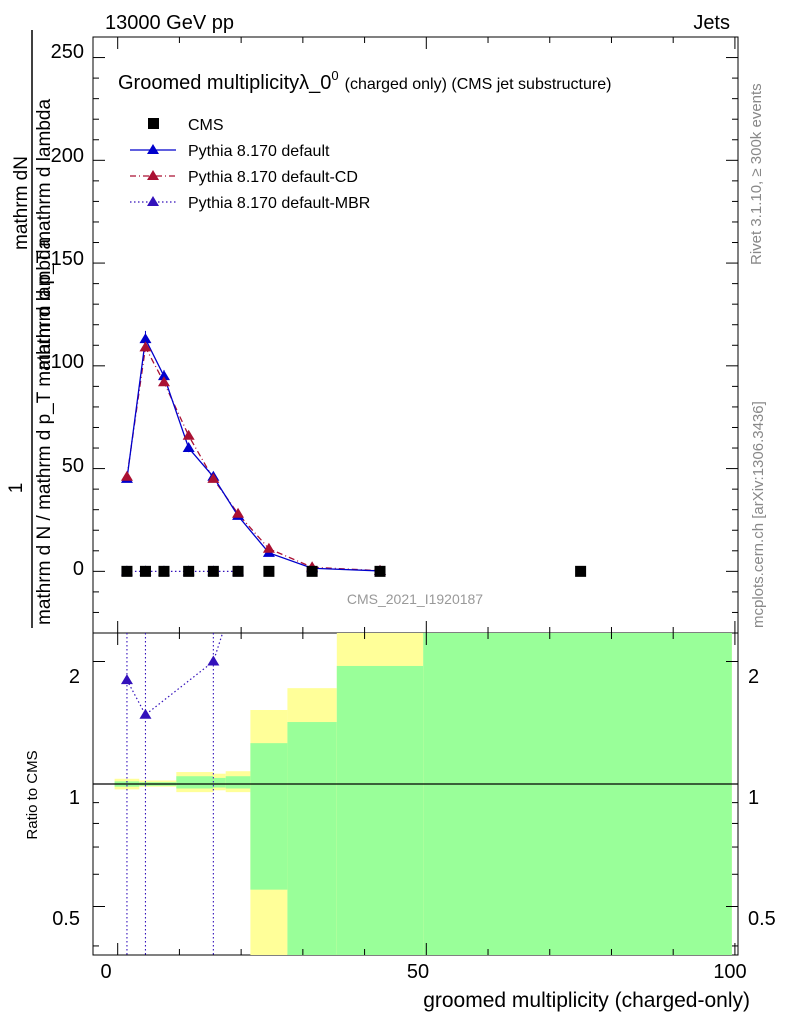 Image resolution: width=786 pixels, height=1024 pixels. What do you see at coordinates (74, 677) in the screenshot?
I see `ratio-y-tick-label: 2` at bounding box center [74, 677].